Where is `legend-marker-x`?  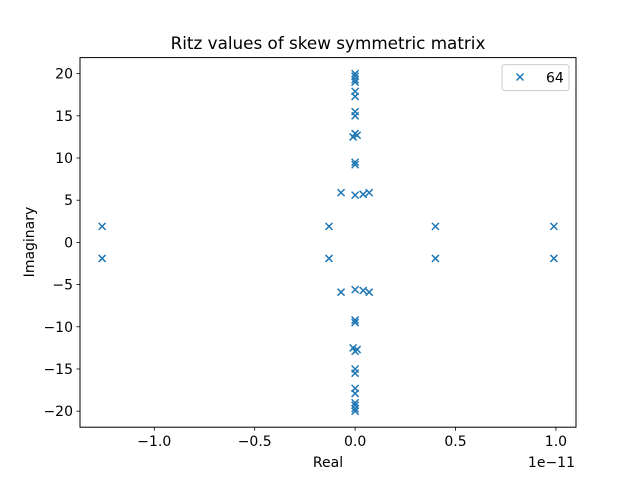 legend-marker-x is located at coordinates (520, 77).